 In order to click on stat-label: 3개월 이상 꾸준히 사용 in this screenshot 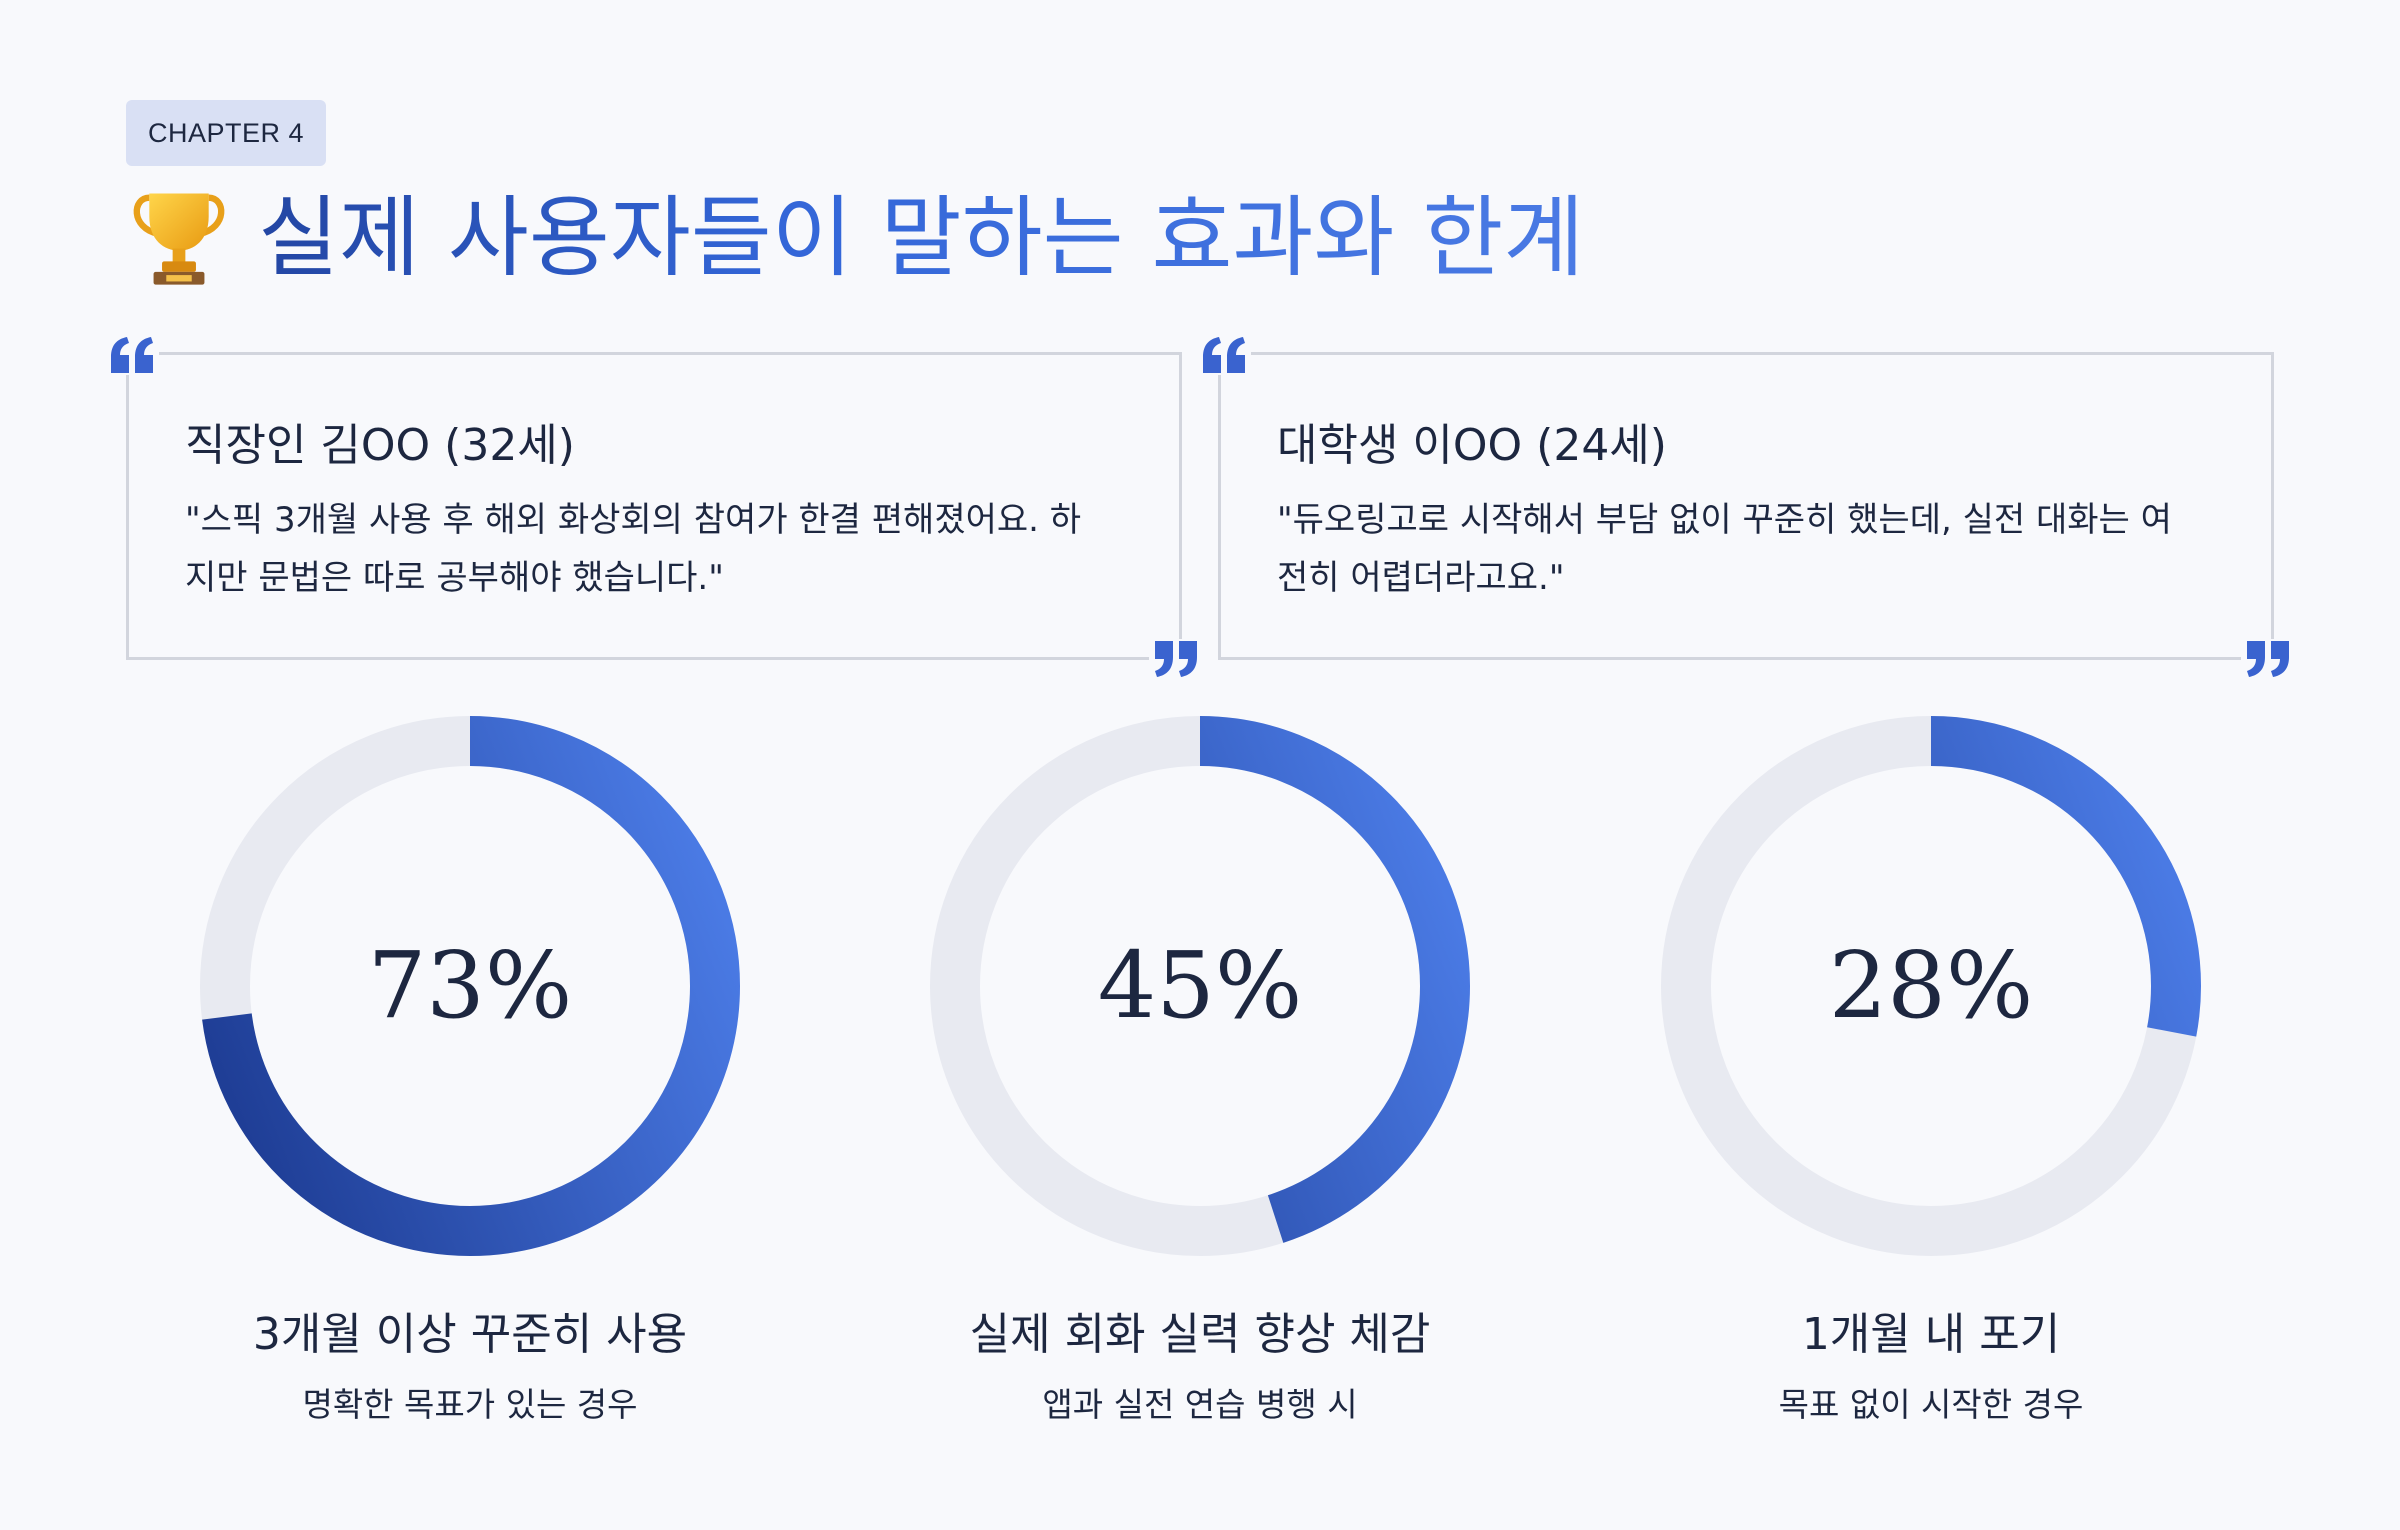, I will do `click(470, 1334)`.